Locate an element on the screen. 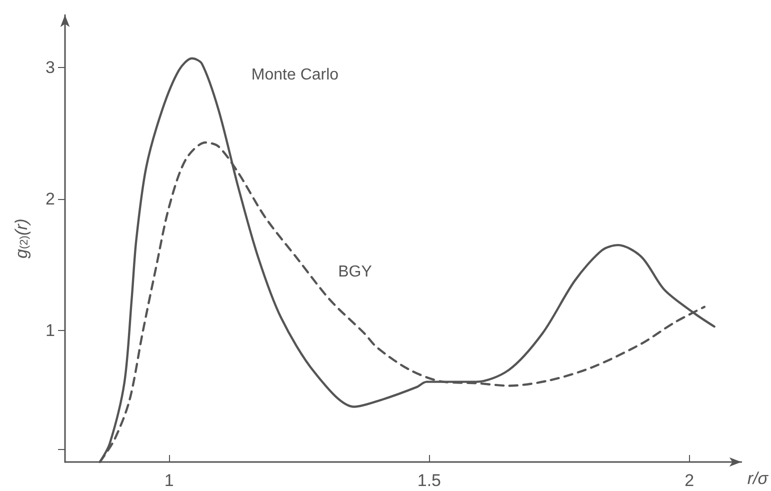  x-axis-title: r/σ is located at coordinates (758, 478).